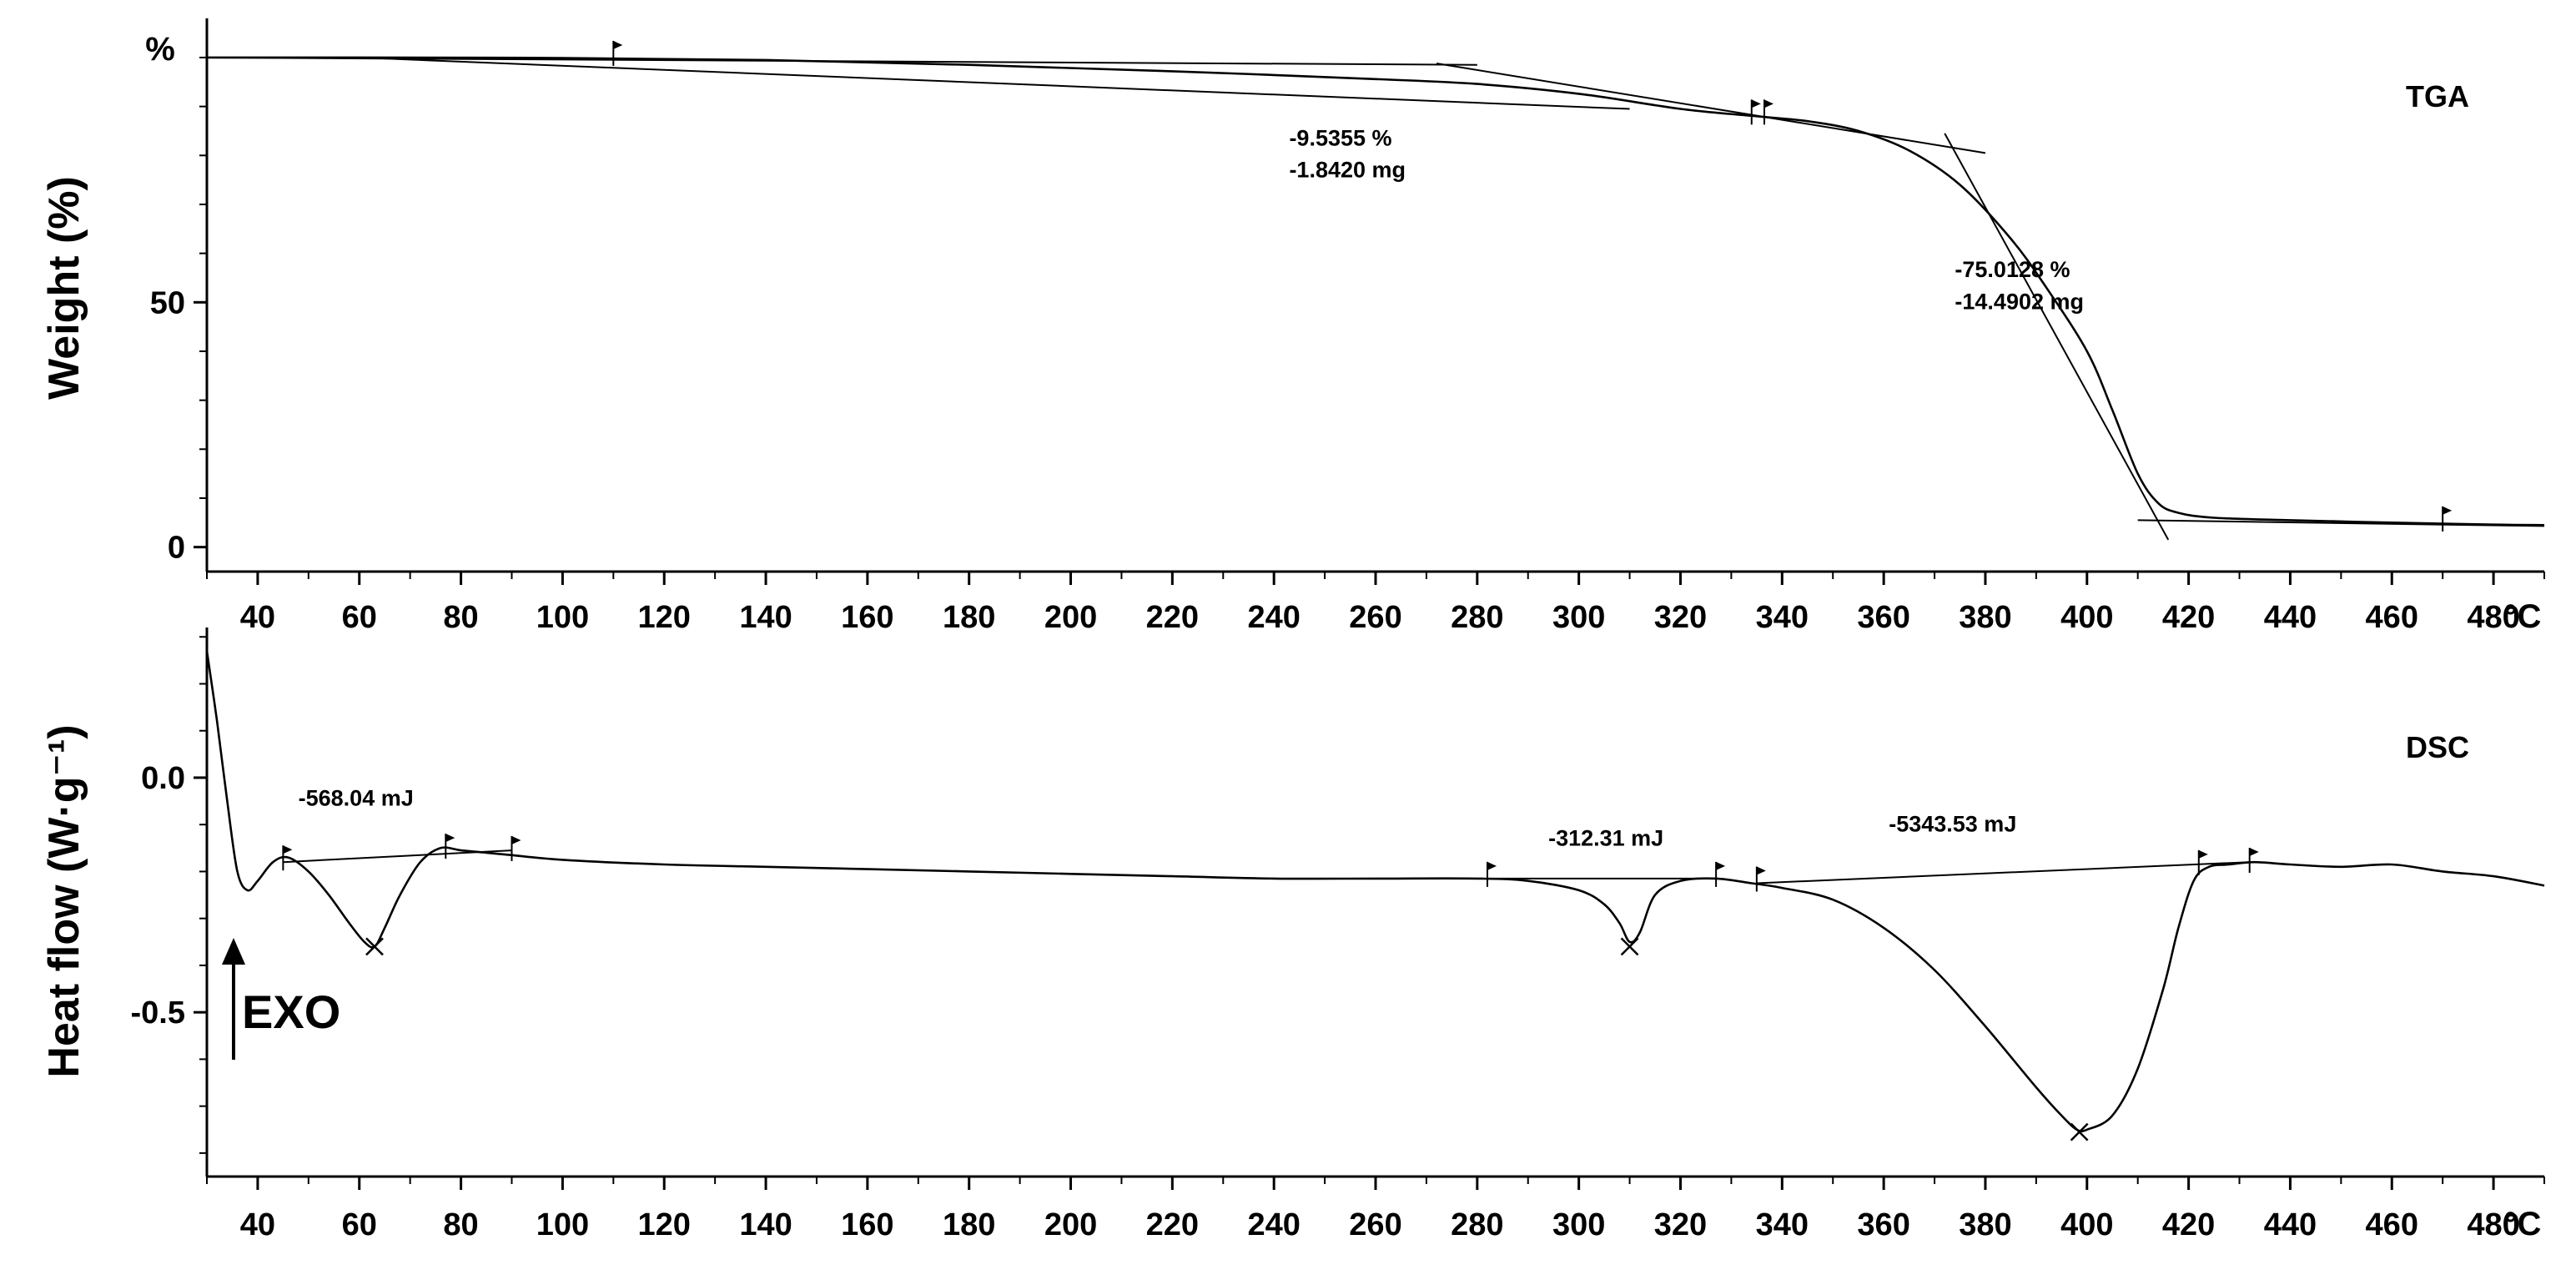 The height and width of the screenshot is (1270, 2576). Describe the element at coordinates (460, 617) in the screenshot. I see `tga-x-tick-label: 80` at that location.